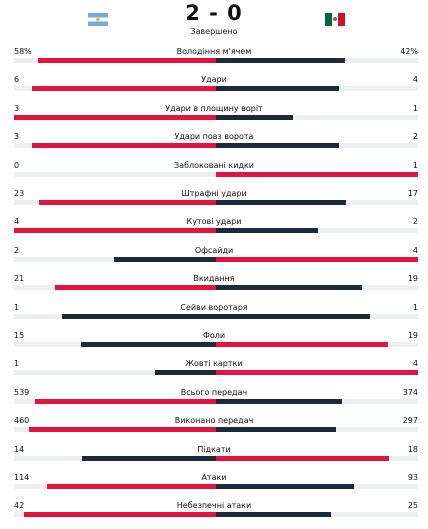 Image resolution: width=428 pixels, height=529 pixels. What do you see at coordinates (410, 392) in the screenshot?
I see `away-stat-value: 374` at bounding box center [410, 392].